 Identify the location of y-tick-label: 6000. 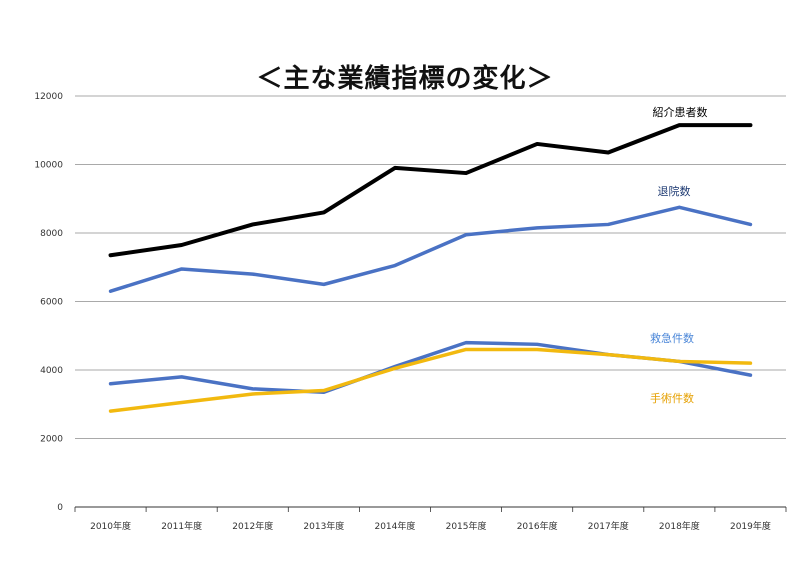
(51, 303).